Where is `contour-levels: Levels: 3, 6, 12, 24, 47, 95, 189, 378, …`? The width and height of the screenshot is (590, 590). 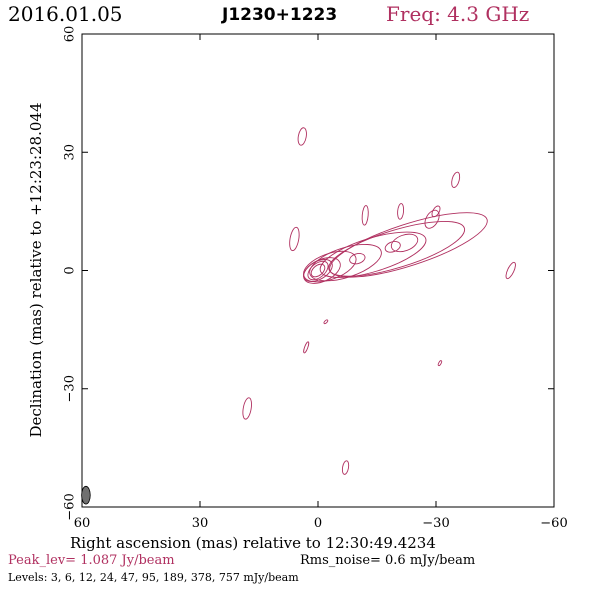 contour-levels: Levels: 3, 6, 12, 24, 47, 95, 189, 378, … is located at coordinates (153, 577).